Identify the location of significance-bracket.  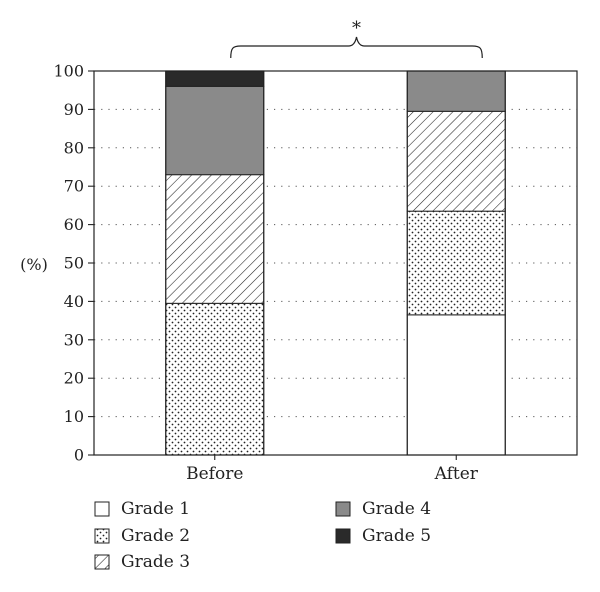
(356, 47).